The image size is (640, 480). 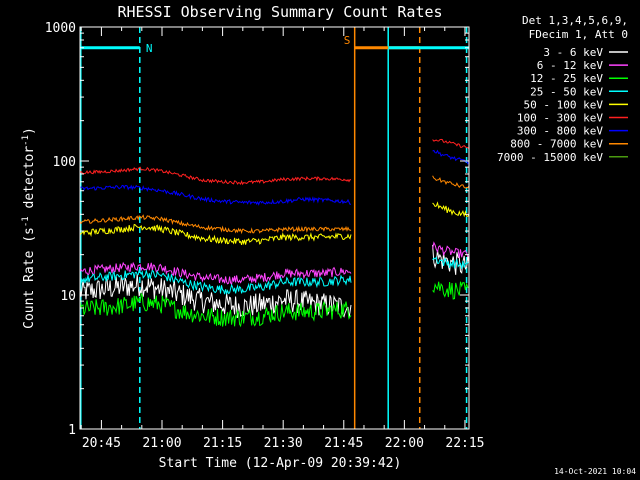 What do you see at coordinates (343, 443) in the screenshot?
I see `x-tick-label: 21:45` at bounding box center [343, 443].